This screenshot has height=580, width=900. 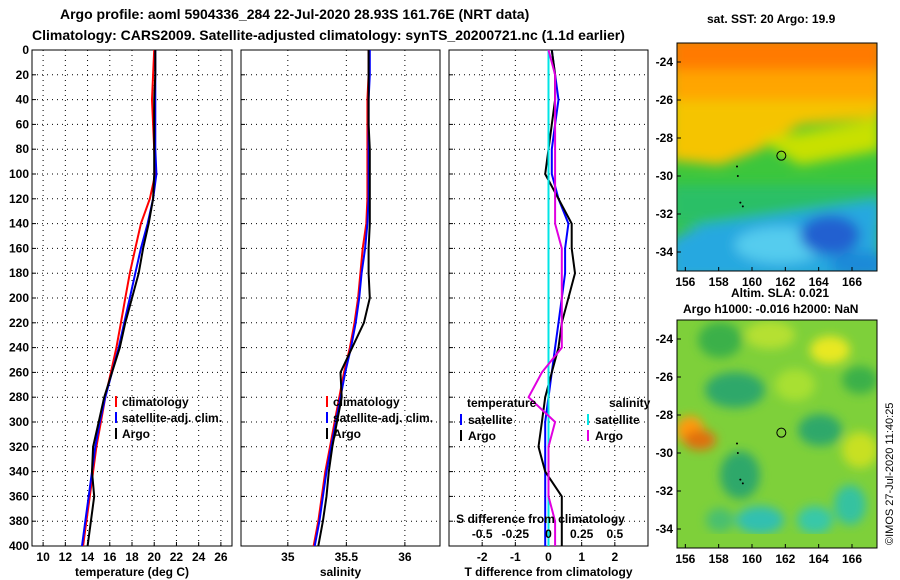 I want to click on x-tick-label: -1, so click(x=515, y=557).